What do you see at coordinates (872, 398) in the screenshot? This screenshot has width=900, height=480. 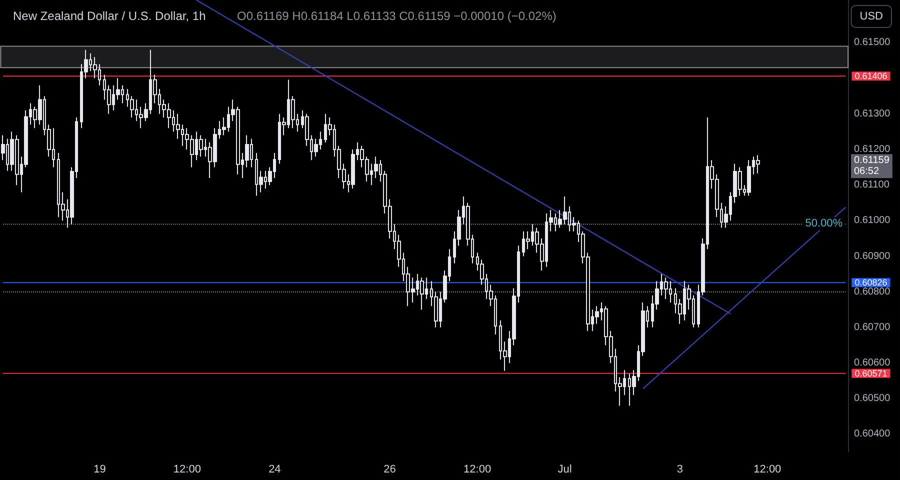 I see `y-tick-label: 0.60500` at bounding box center [872, 398].